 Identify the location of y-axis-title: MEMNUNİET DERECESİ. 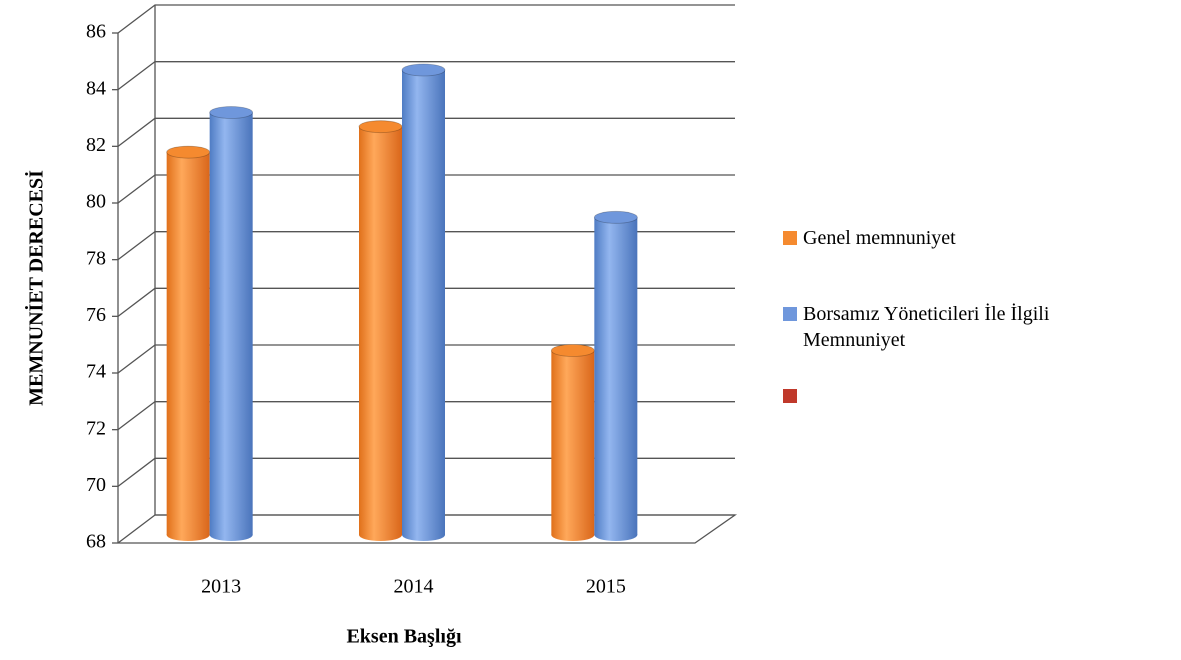
(36, 288).